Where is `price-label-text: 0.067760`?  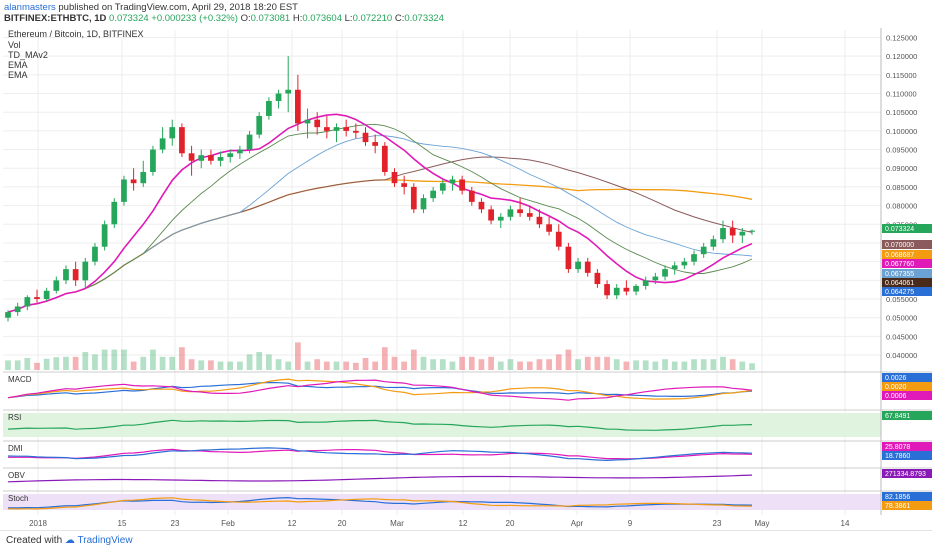
price-label-text: 0.067760 is located at coordinates (899, 264).